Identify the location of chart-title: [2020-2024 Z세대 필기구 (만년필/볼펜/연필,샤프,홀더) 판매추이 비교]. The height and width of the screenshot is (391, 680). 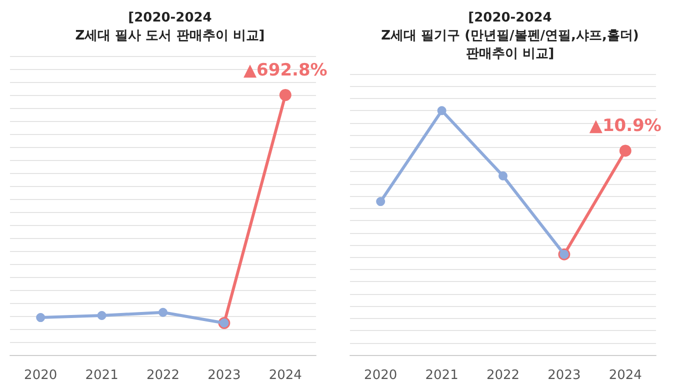
(510, 36).